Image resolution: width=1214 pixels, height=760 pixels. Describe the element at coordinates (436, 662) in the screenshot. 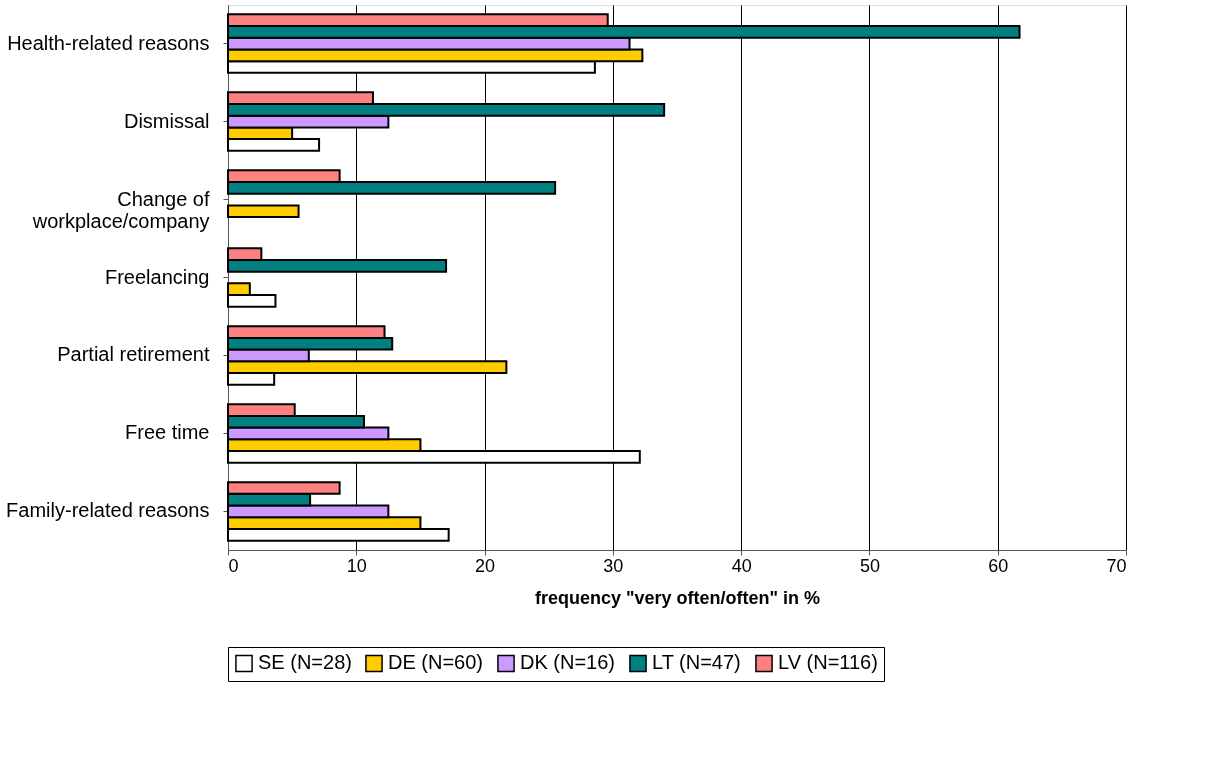

I see `legend-label: DE (N=60)` at that location.